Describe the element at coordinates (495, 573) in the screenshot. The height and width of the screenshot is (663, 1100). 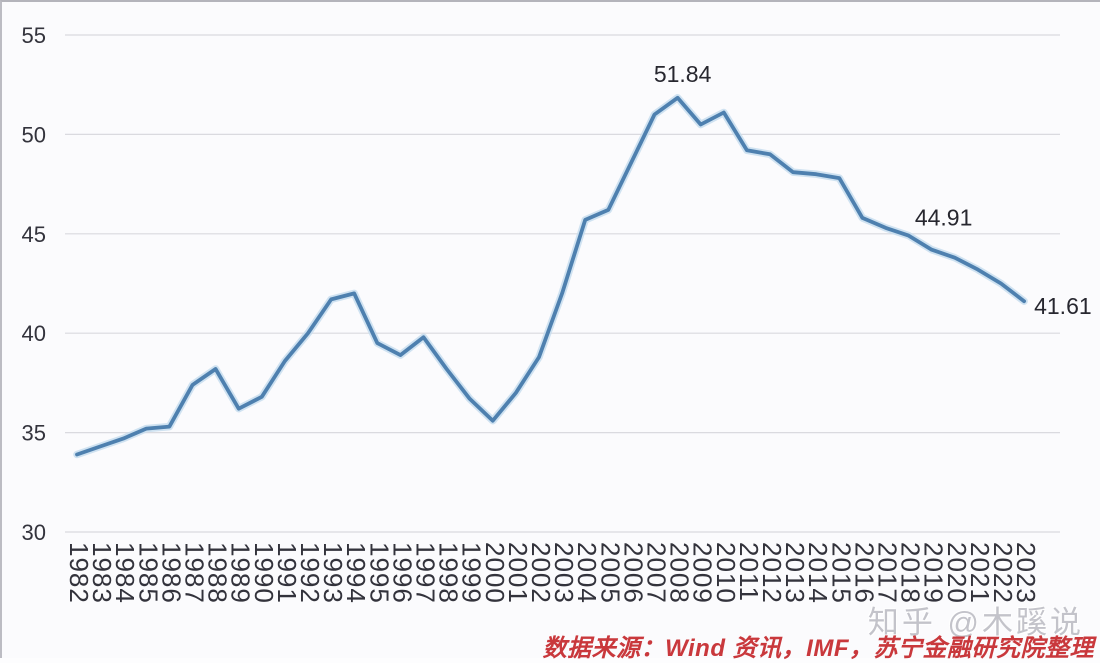
I see `x-axis-tick-label: 2000` at that location.